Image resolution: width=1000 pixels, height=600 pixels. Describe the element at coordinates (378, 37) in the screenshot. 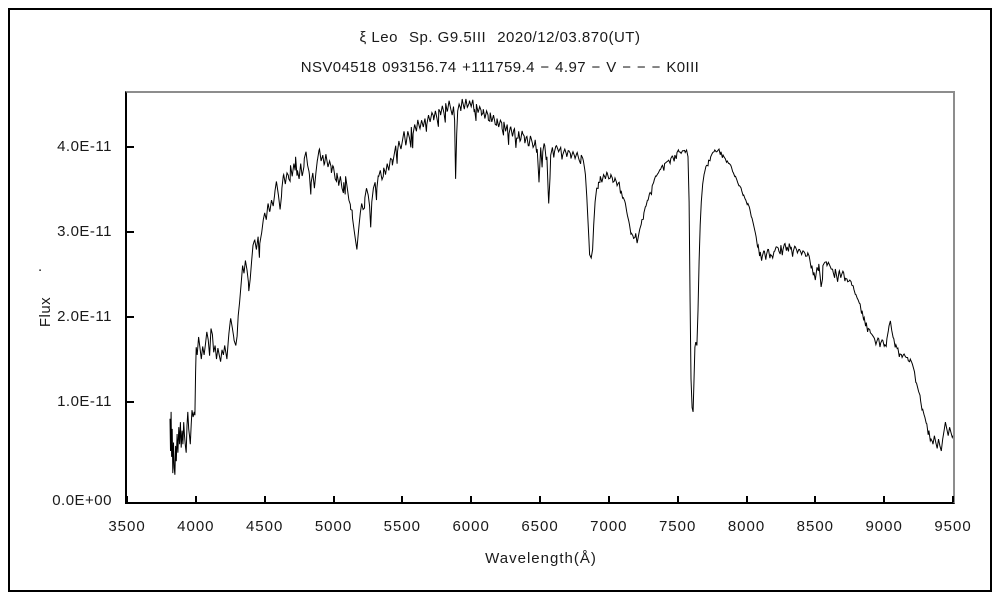

I see `object-name: ξ Leo` at that location.